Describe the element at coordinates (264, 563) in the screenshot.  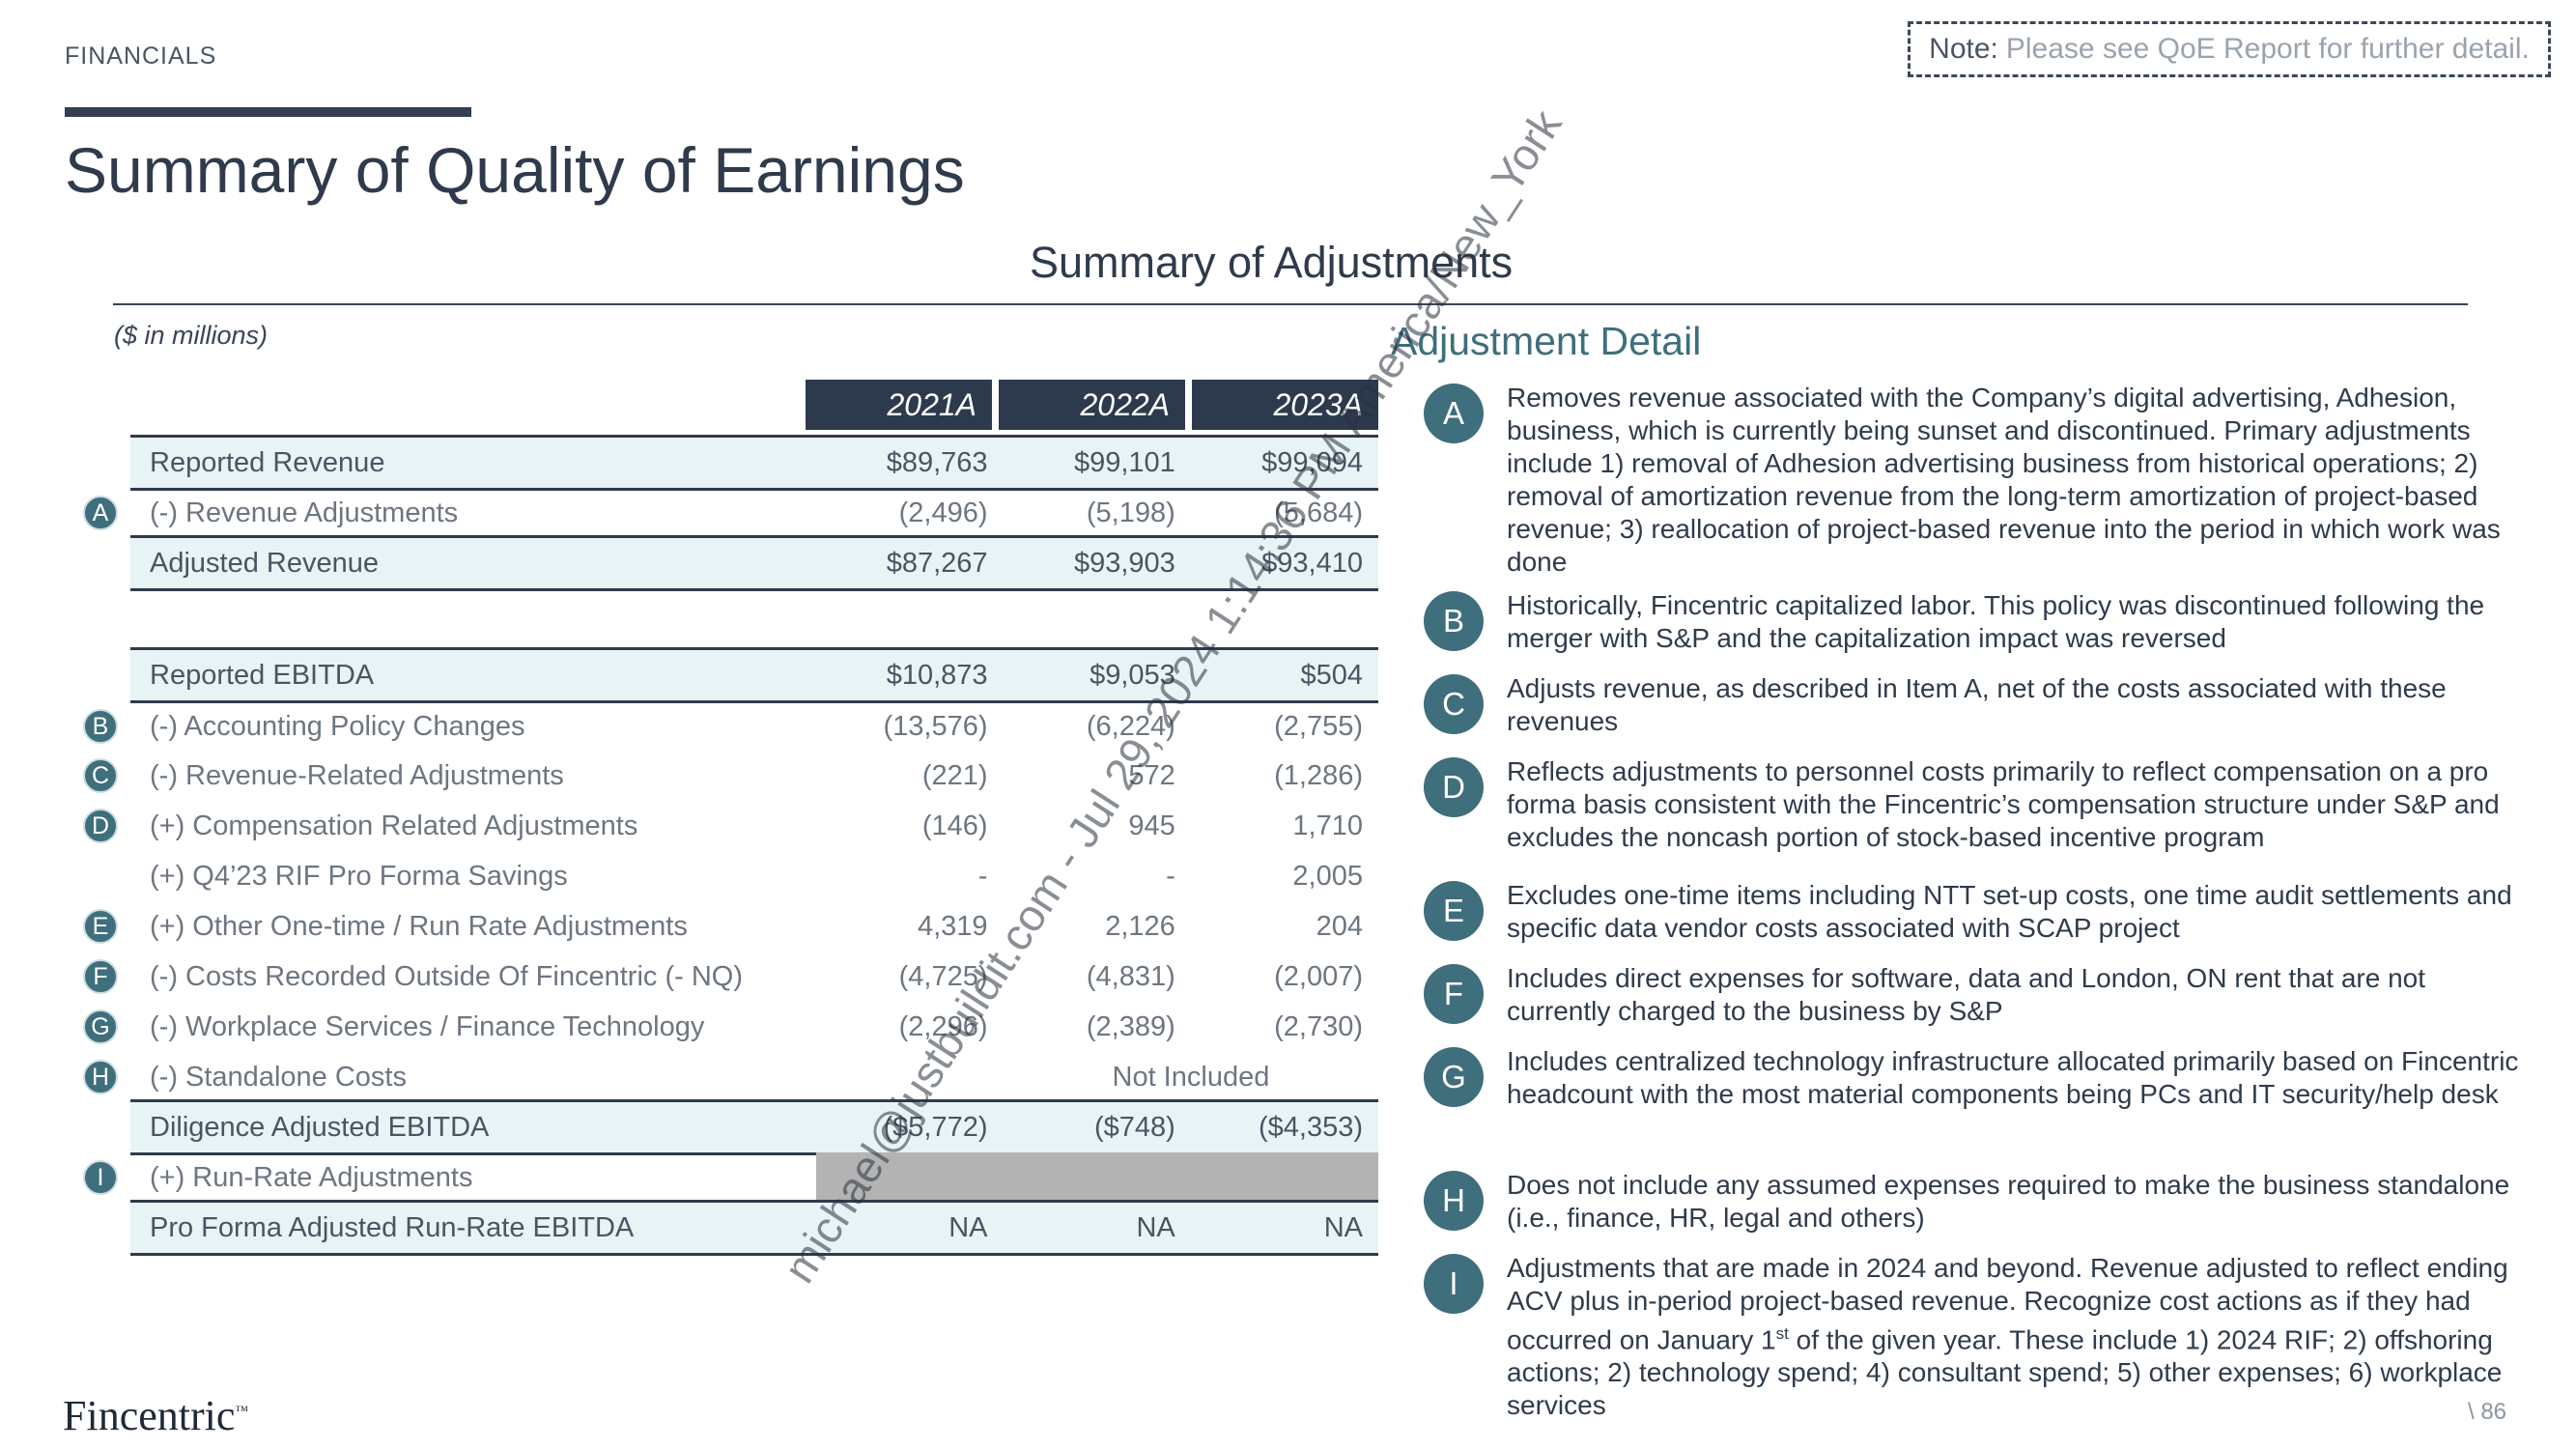
I see `row-label: Adjusted Revenue` at that location.